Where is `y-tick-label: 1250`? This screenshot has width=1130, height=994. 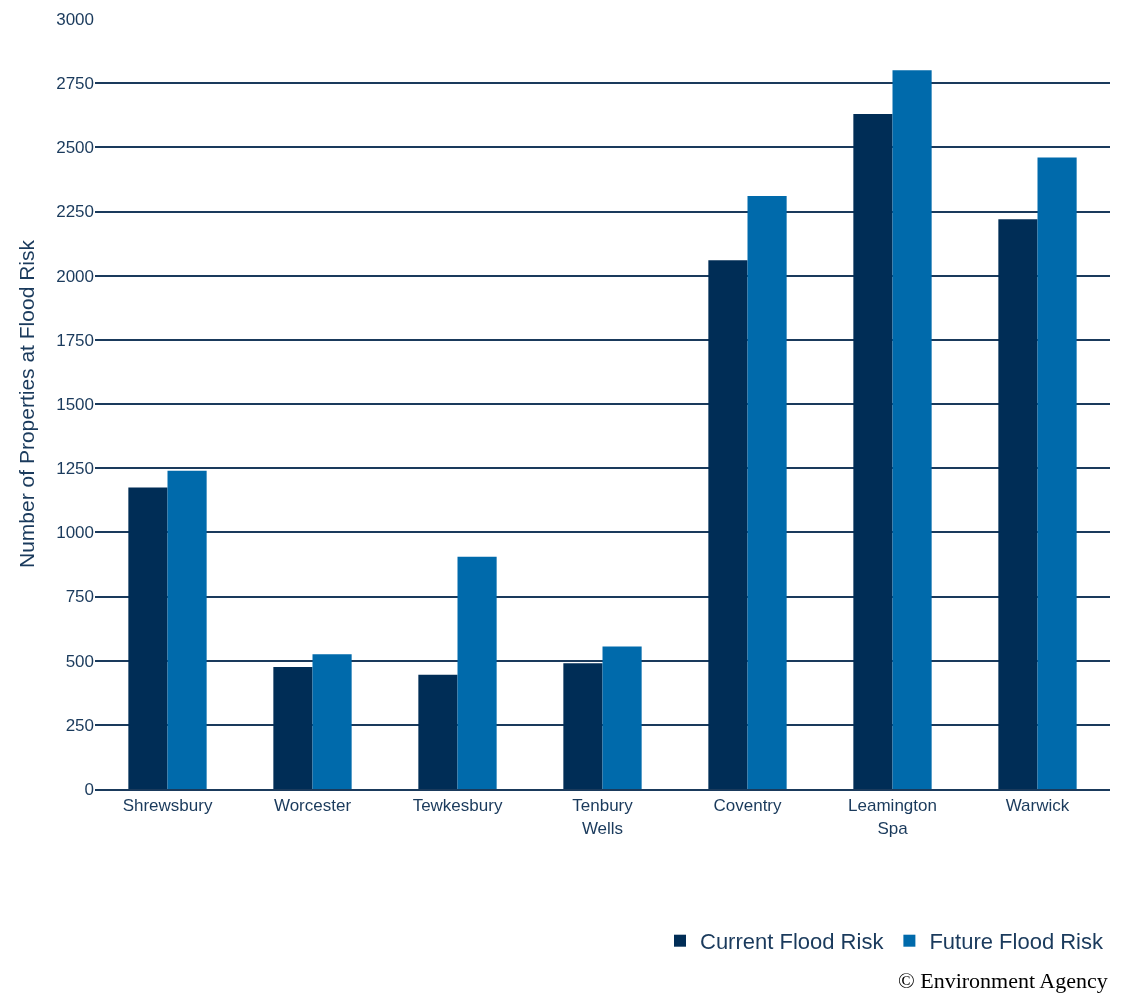 y-tick-label: 1250 is located at coordinates (75, 469).